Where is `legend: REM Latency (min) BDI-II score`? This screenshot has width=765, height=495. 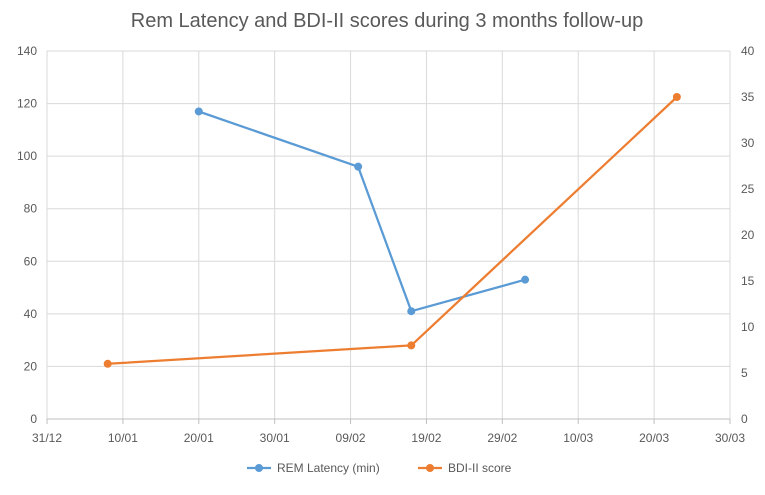
legend: REM Latency (min) BDI-II score is located at coordinates (379, 468).